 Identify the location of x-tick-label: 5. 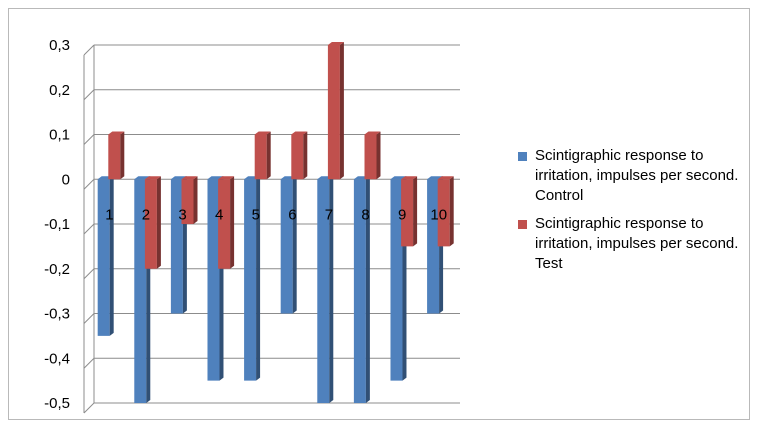
(256, 214).